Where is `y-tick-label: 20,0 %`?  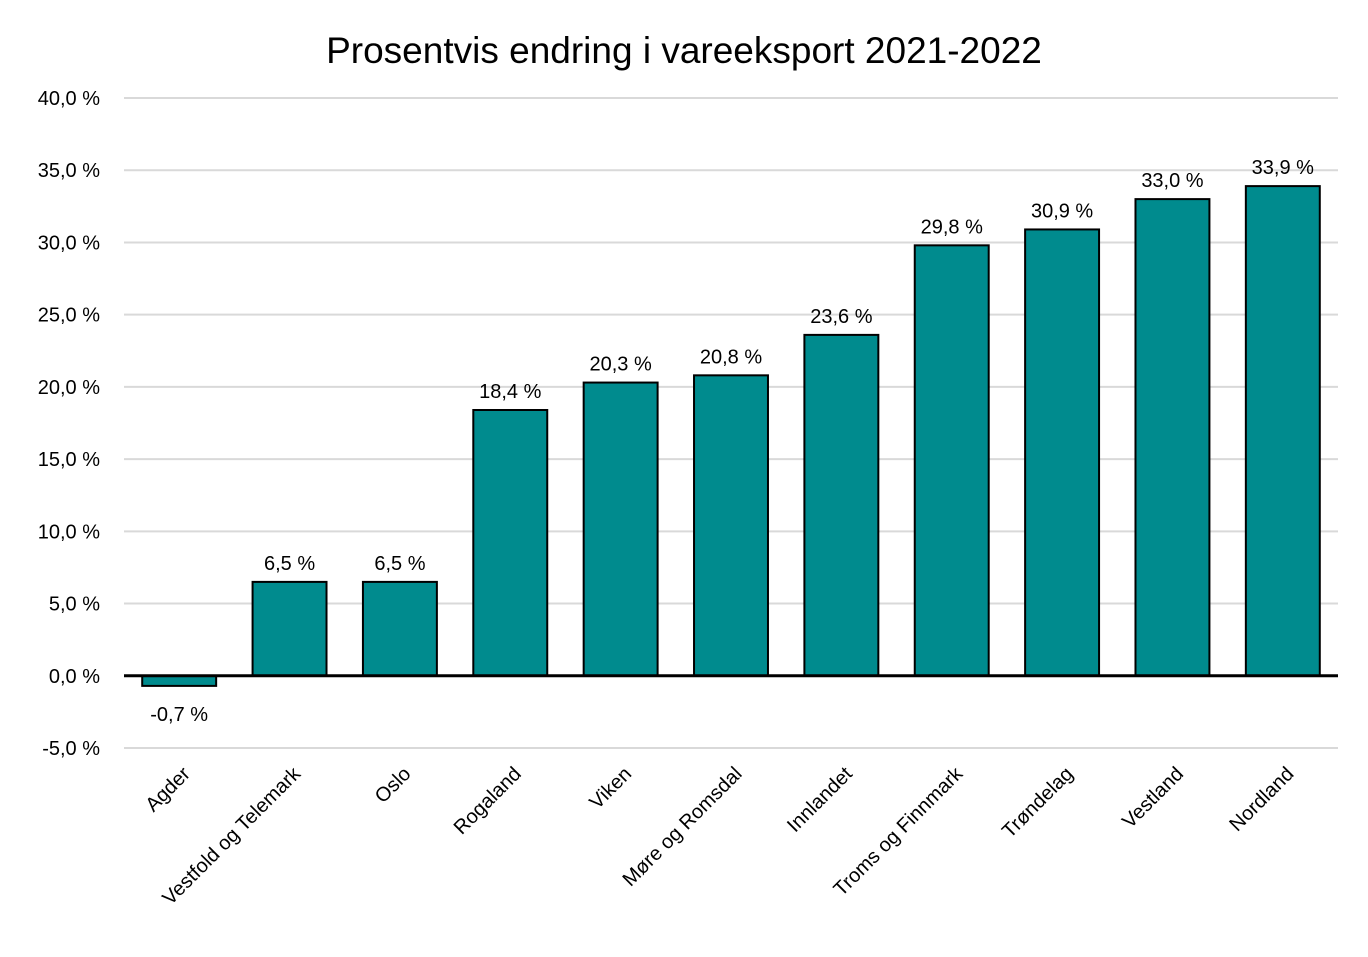 y-tick-label: 20,0 % is located at coordinates (69, 388).